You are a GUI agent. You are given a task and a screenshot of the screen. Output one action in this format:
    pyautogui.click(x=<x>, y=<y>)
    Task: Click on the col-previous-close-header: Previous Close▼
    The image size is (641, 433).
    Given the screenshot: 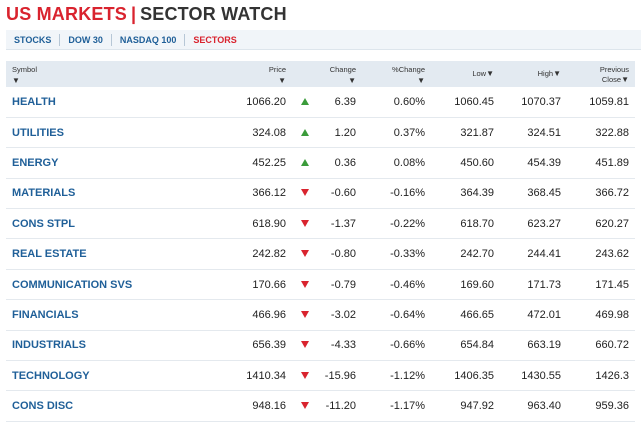 What is the action you would take?
    pyautogui.click(x=601, y=74)
    